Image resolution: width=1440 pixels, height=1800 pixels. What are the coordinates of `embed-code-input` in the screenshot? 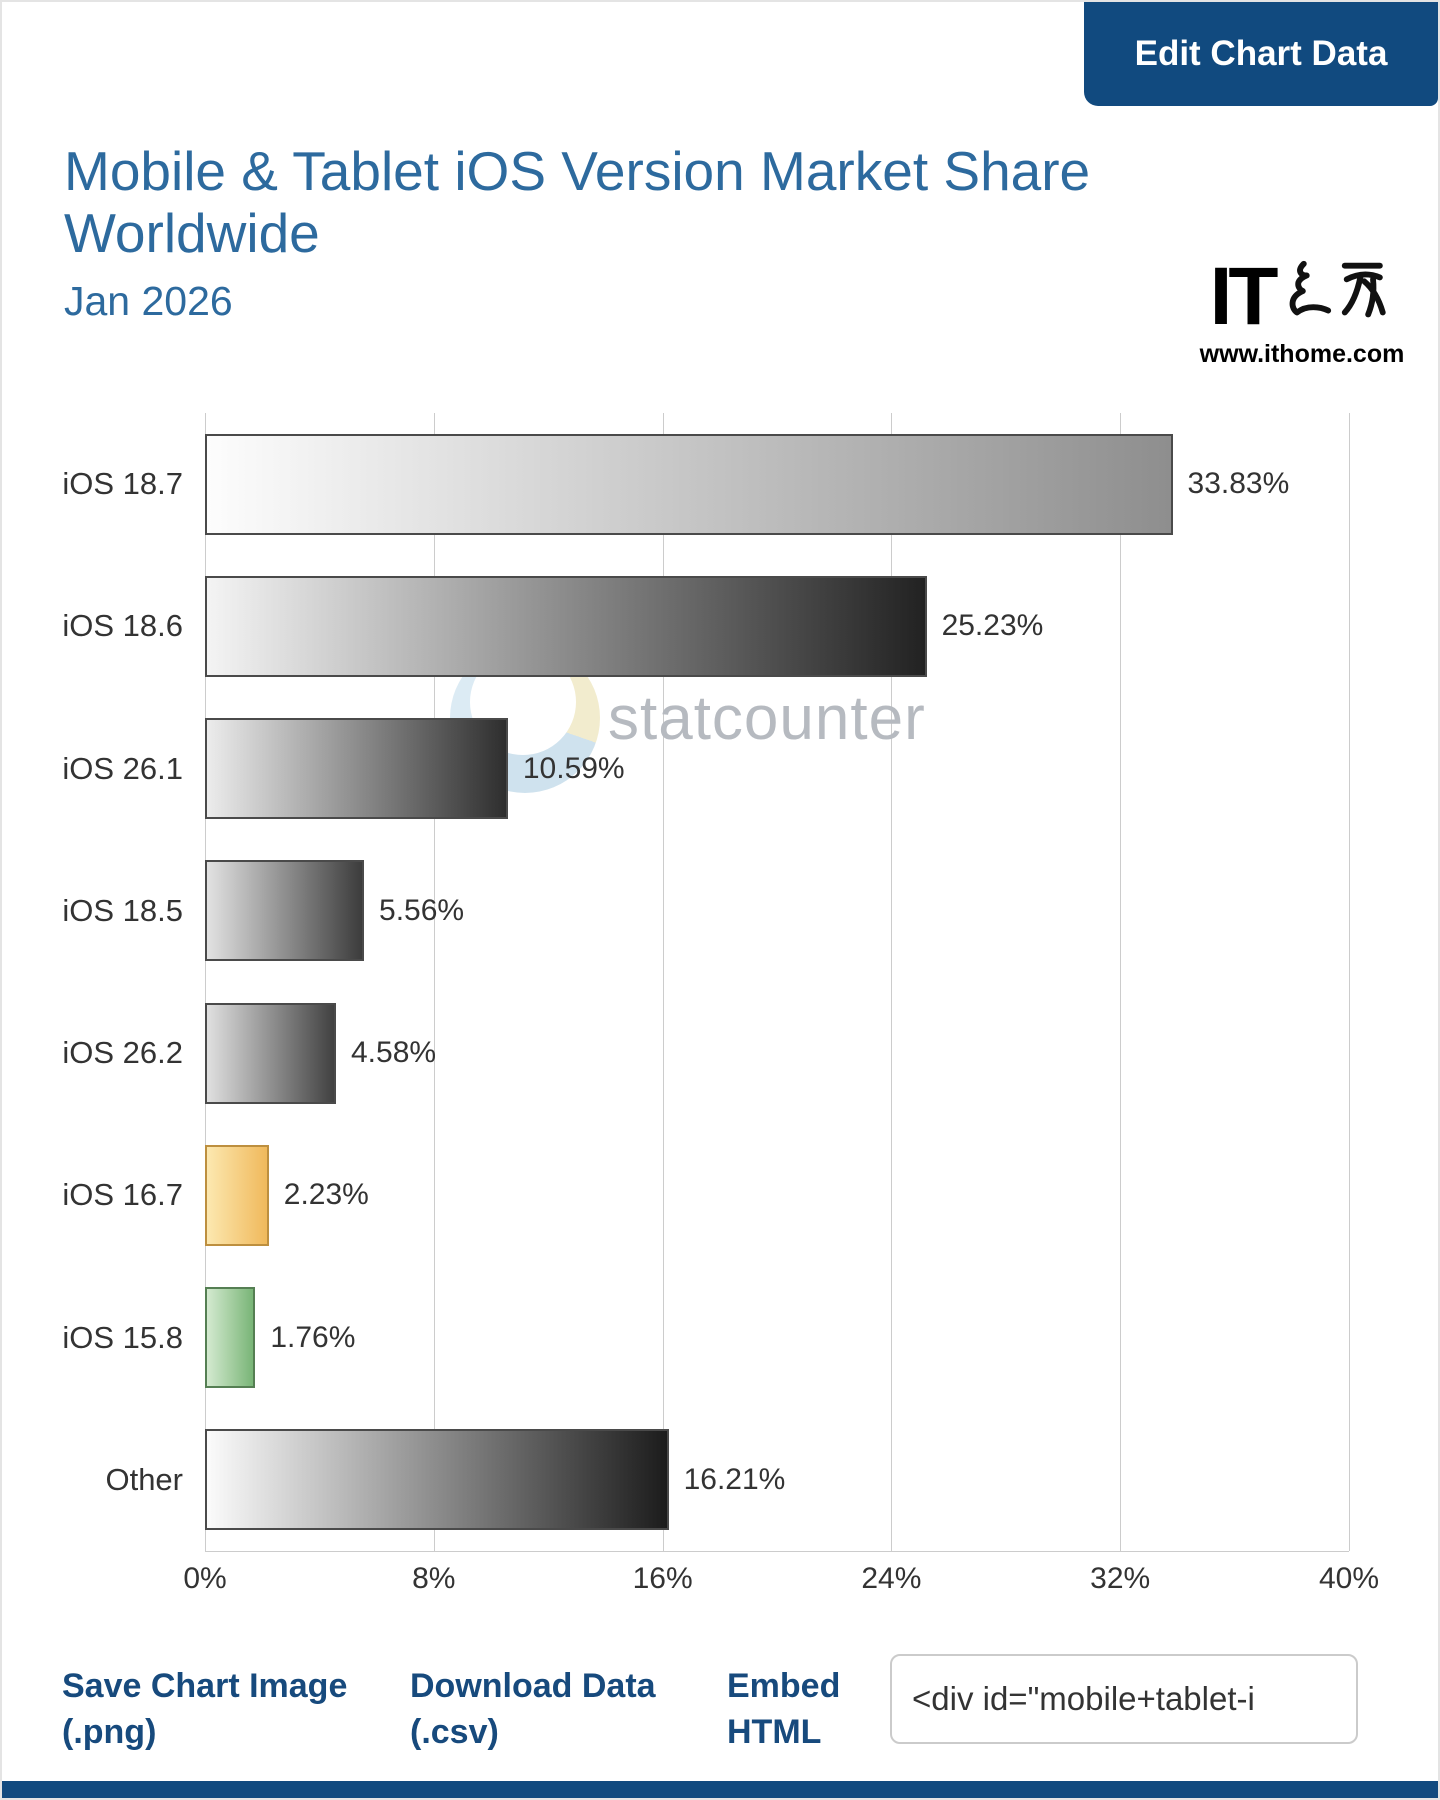 It's located at (1124, 1699).